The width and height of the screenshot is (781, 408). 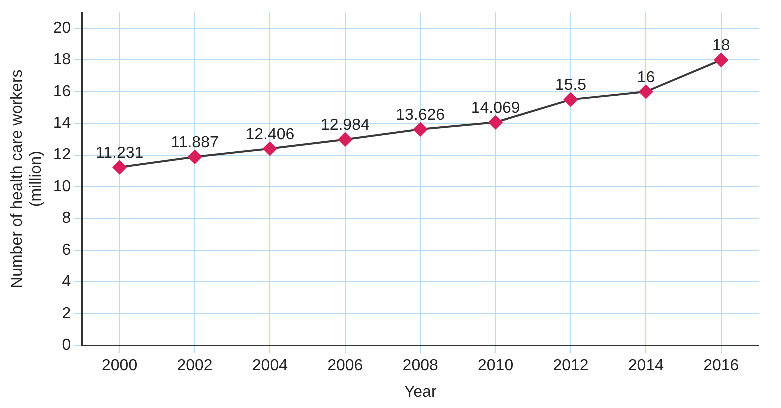 I want to click on x-tick-label: 2012, so click(x=571, y=366).